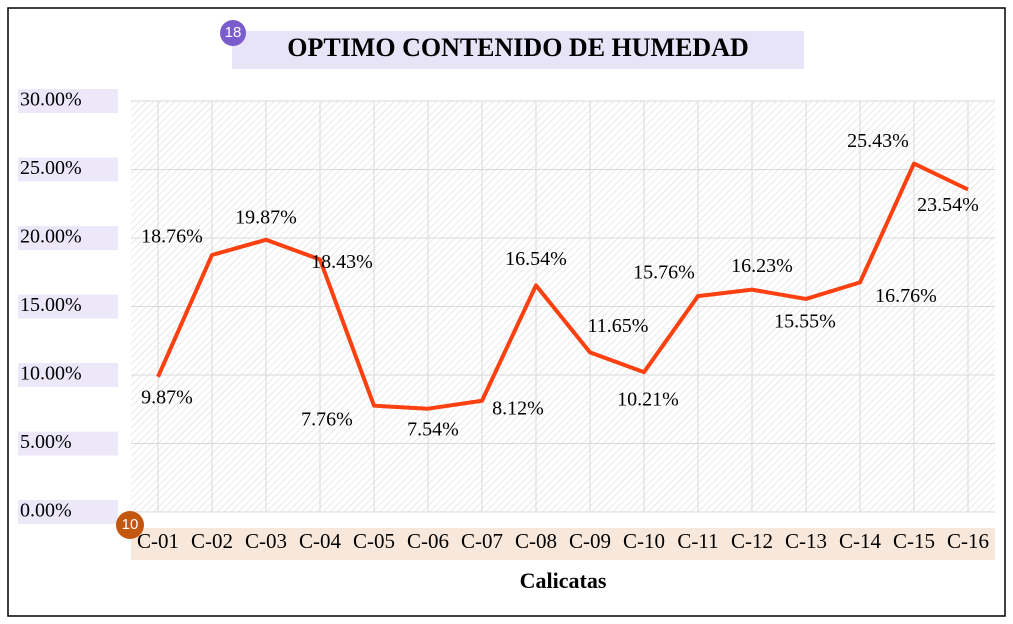 The image size is (1013, 624). What do you see at coordinates (167, 397) in the screenshot?
I see `data-label: 9.87%` at bounding box center [167, 397].